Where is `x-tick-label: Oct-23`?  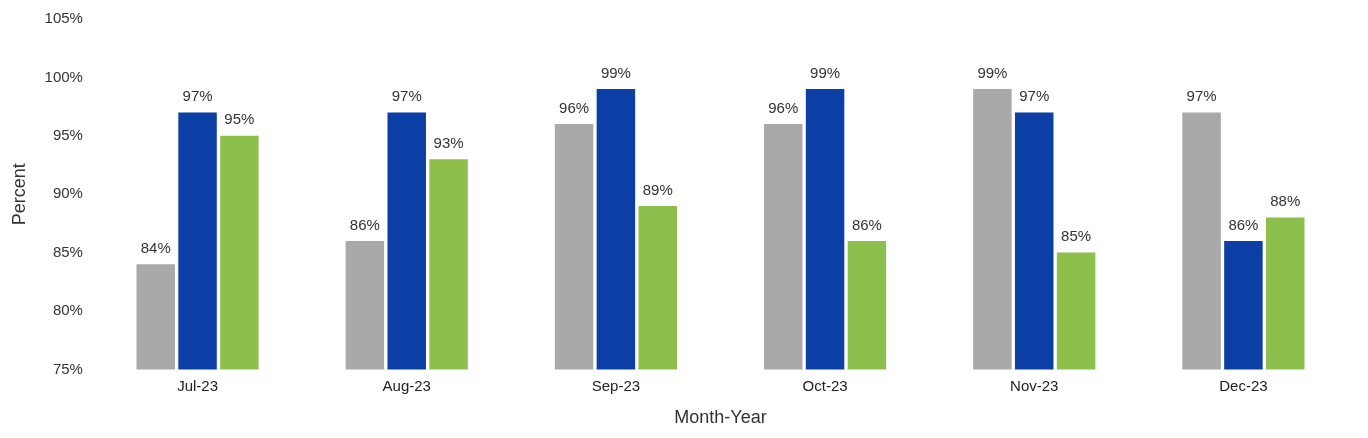
x-tick-label: Oct-23 is located at coordinates (825, 385).